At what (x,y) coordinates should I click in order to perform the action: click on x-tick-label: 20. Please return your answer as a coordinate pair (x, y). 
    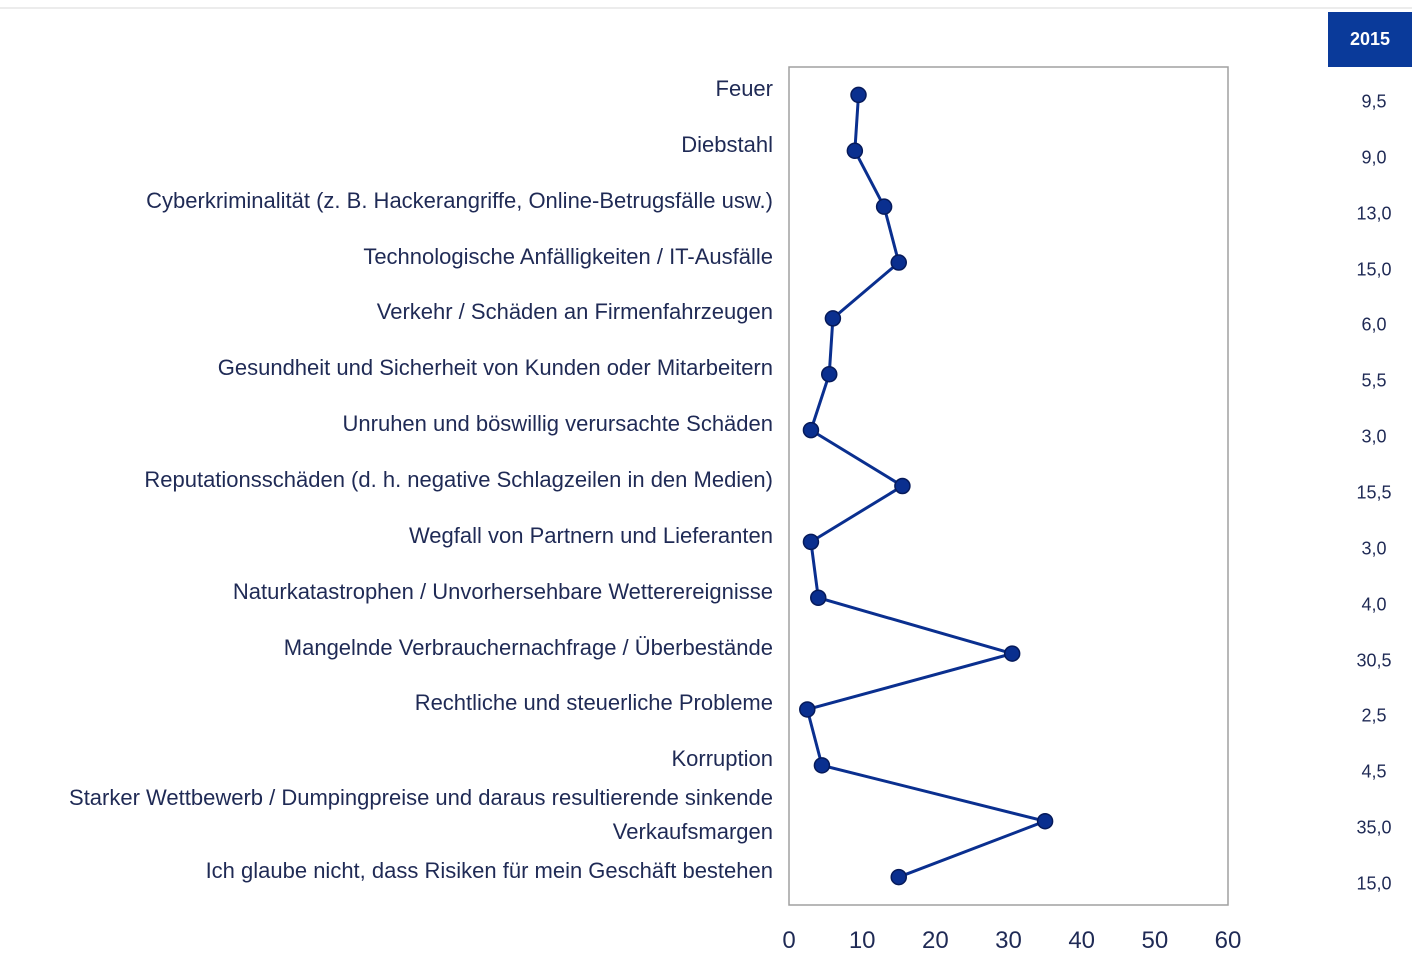
    Looking at the image, I should click on (935, 940).